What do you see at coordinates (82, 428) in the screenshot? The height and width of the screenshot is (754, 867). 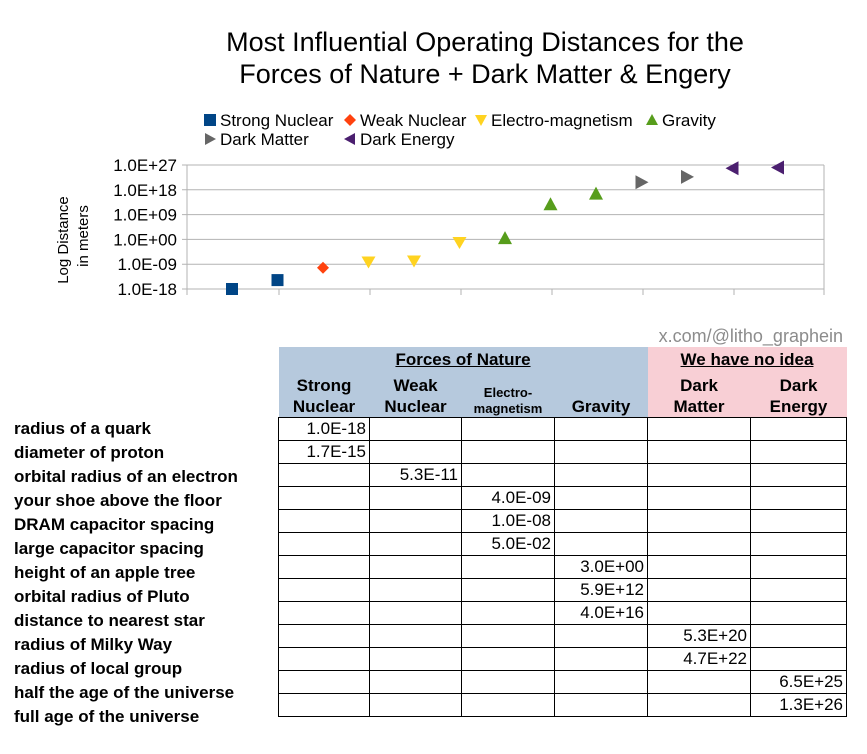 I see `row-label: radius of a quark` at bounding box center [82, 428].